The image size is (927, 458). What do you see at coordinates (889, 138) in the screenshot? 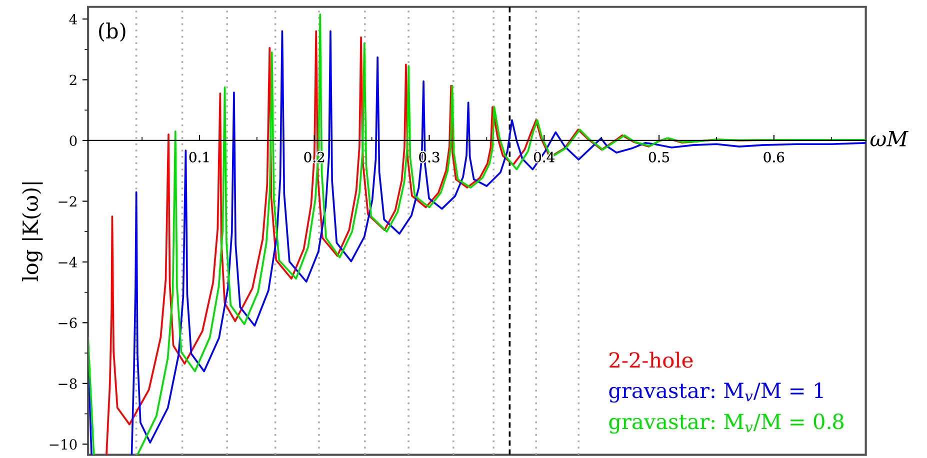
I see `x-axis-title: ωM` at bounding box center [889, 138].